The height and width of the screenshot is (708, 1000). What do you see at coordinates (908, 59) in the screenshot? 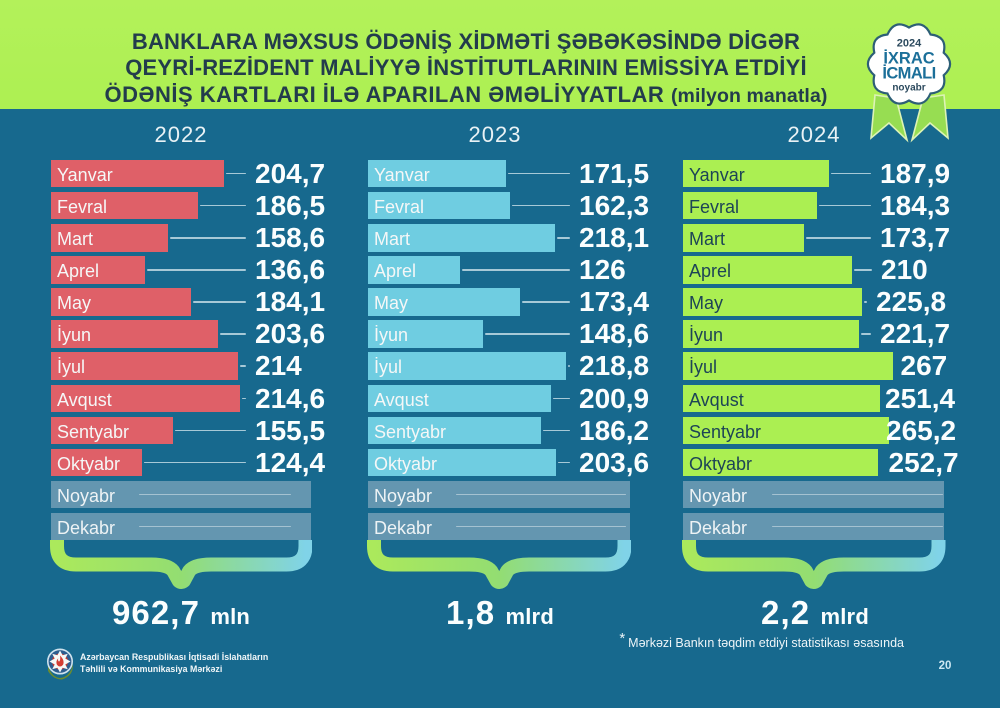
I see `svg-text: İXRAC` at bounding box center [908, 59].